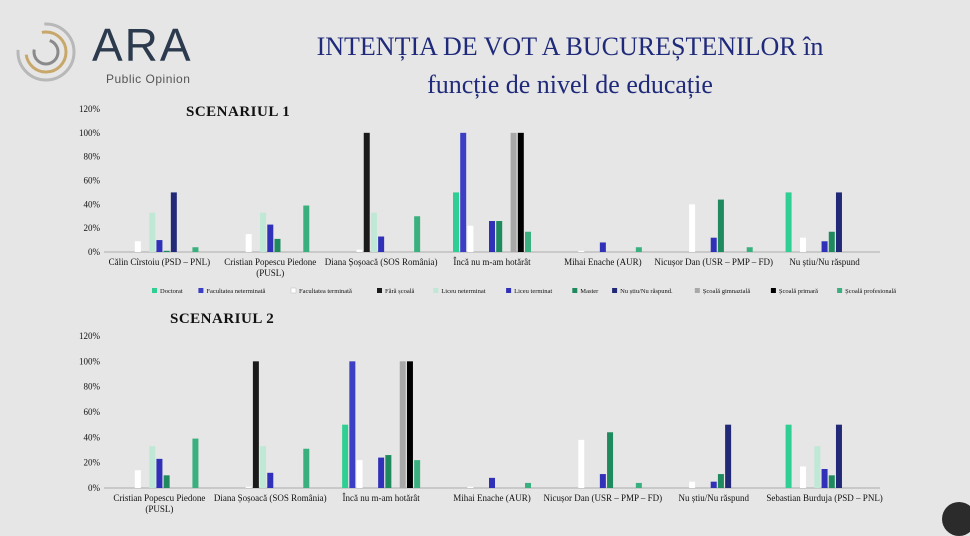  Describe the element at coordinates (956, 519) in the screenshot. I see `corner-circle` at that location.